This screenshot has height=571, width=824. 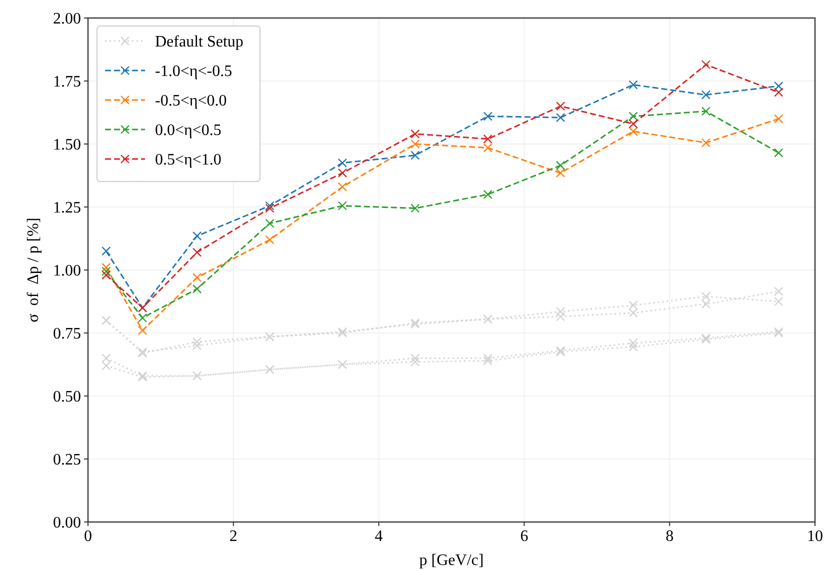 I want to click on y-tick-label: 0.75, so click(x=67, y=334).